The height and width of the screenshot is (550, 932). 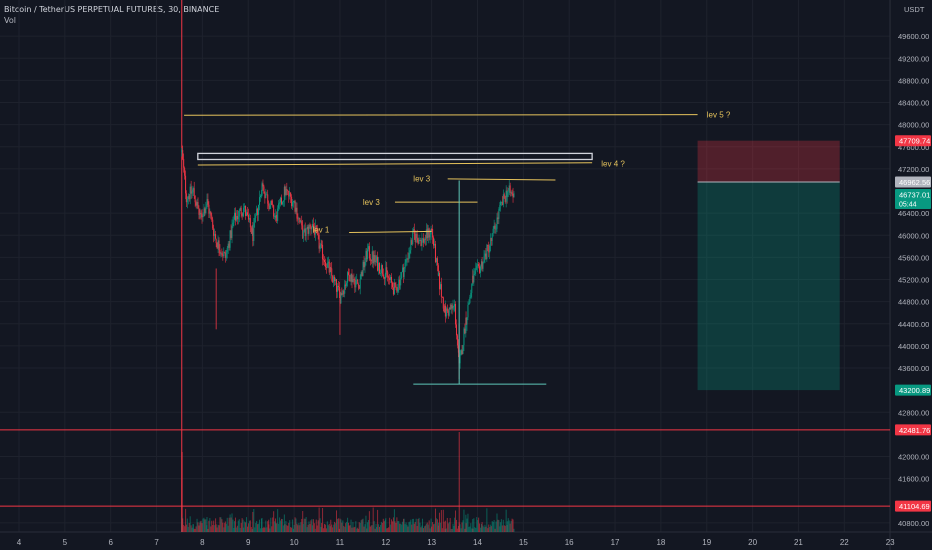 I want to click on x-tick-label: 12, so click(x=385, y=542).